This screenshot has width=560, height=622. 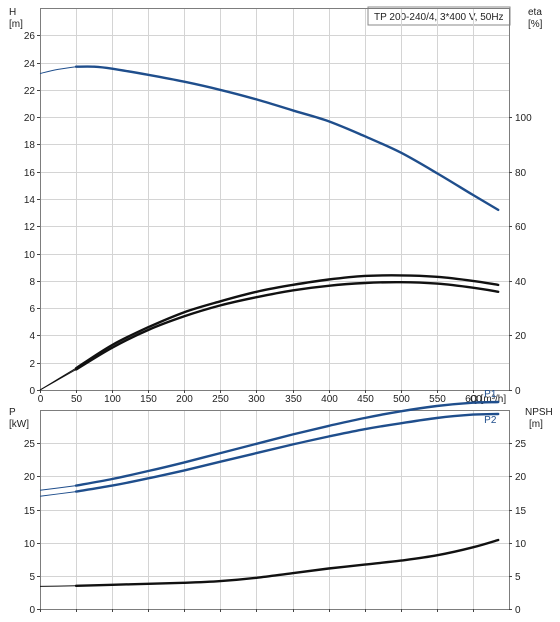 What do you see at coordinates (32, 577) in the screenshot?
I see `left-axis-tick-label: 5` at bounding box center [32, 577].